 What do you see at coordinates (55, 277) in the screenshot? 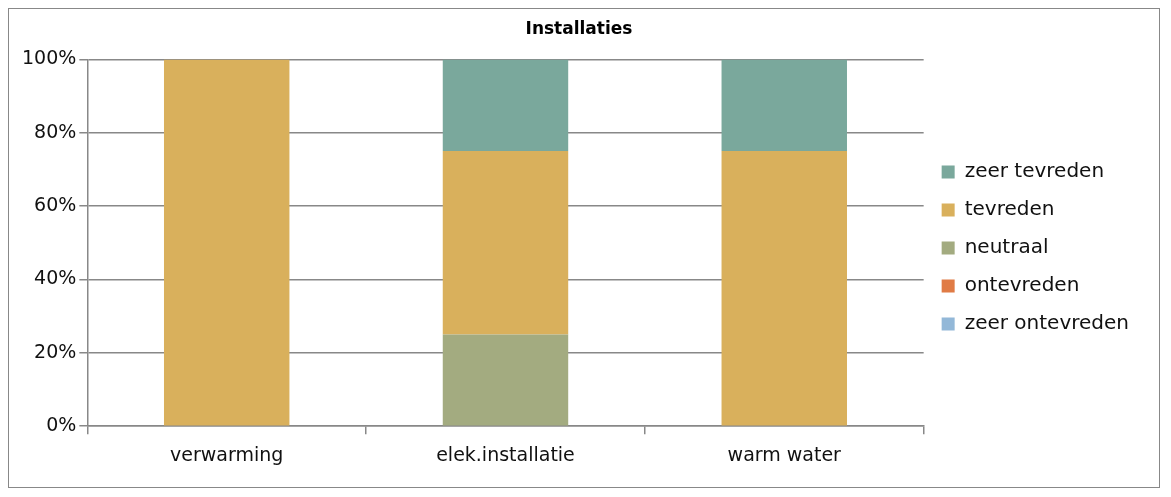
I see `y-tick-label: 40%` at bounding box center [55, 277].